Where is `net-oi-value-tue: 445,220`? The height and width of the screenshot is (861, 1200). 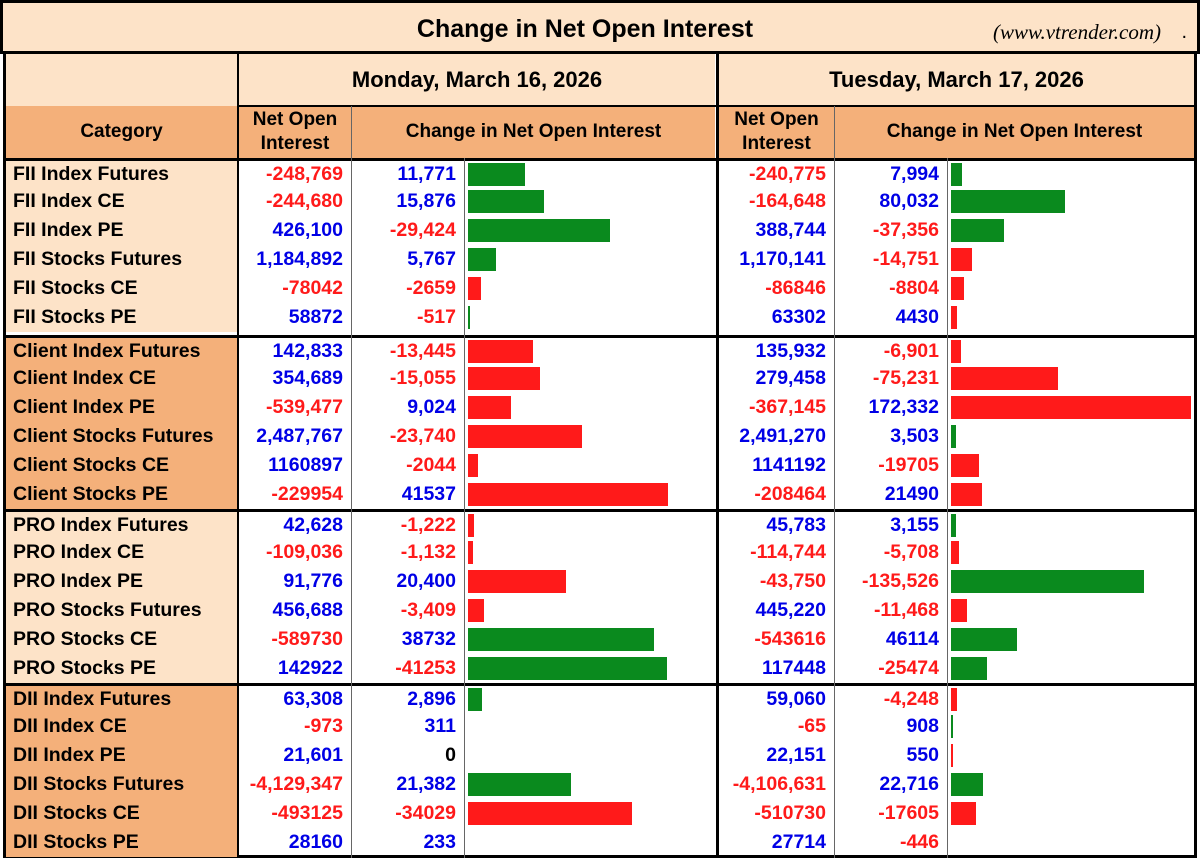
net-oi-value-tue: 445,220 is located at coordinates (791, 609).